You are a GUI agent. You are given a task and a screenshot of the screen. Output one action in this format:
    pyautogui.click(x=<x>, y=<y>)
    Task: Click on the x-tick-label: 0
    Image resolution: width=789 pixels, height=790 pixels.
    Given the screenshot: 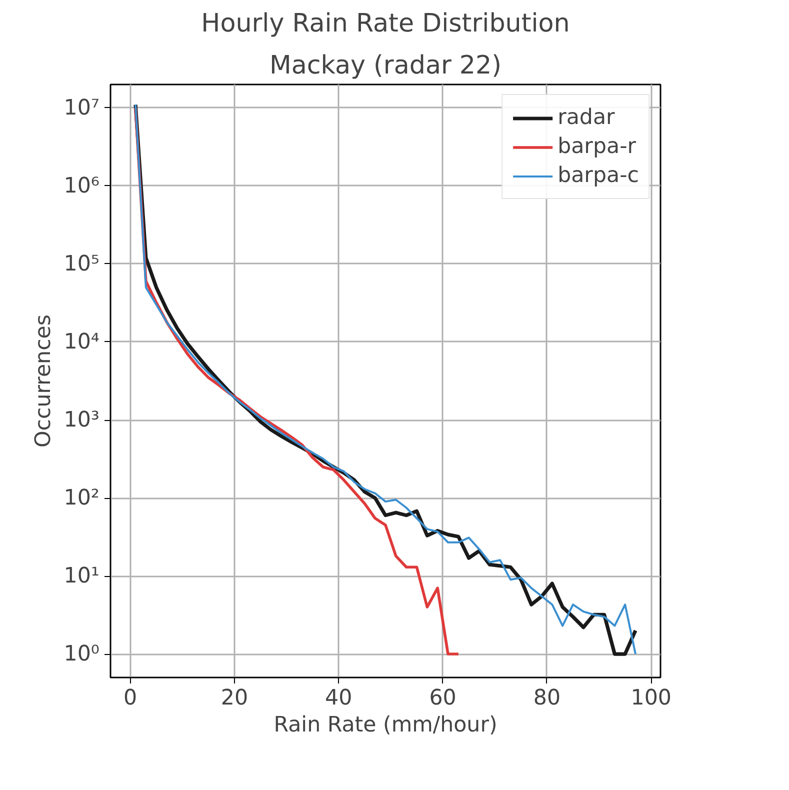 What is the action you would take?
    pyautogui.click(x=131, y=698)
    